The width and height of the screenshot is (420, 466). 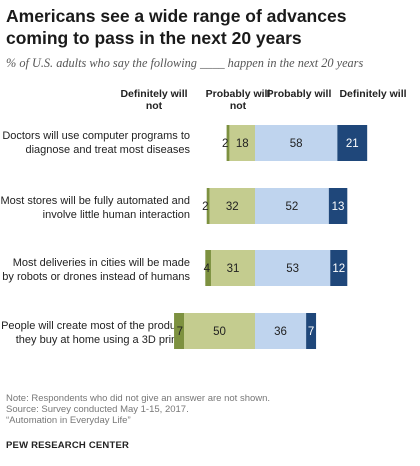 What do you see at coordinates (68, 420) in the screenshot?
I see `report-name: “Automation in Everyday Life”` at bounding box center [68, 420].